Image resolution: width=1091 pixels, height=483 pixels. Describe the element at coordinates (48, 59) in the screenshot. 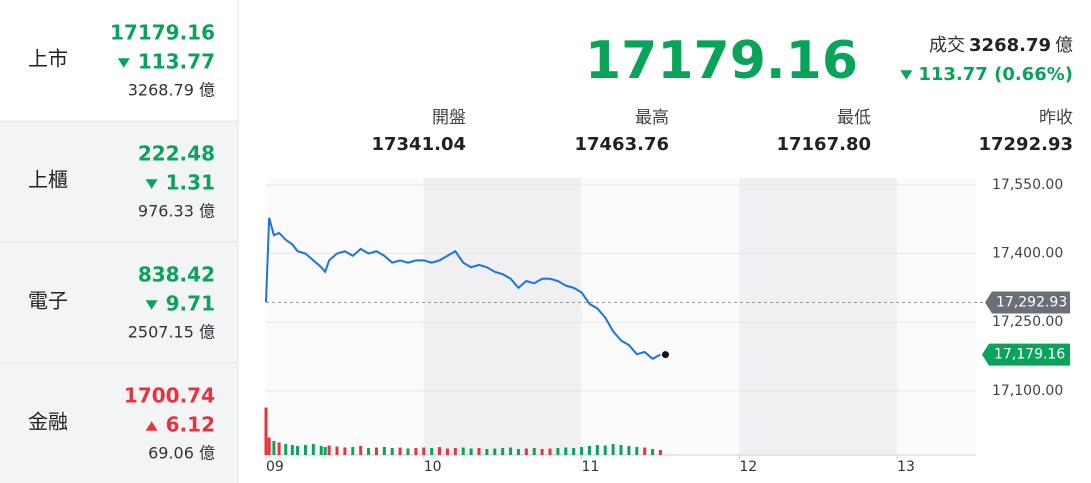

I see `market-name: 上市` at that location.